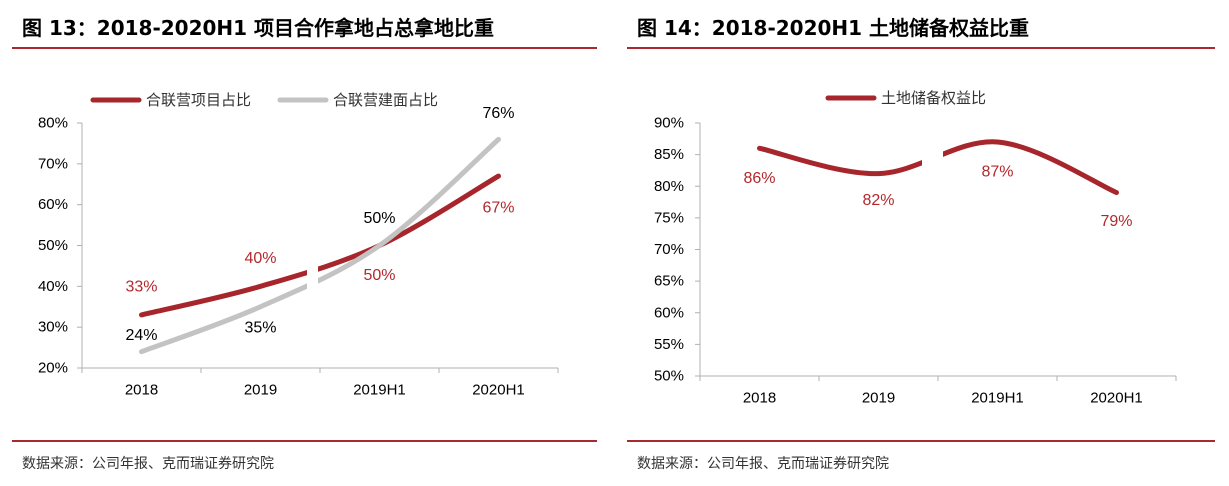 This screenshot has height=486, width=1229. Describe the element at coordinates (258, 28) in the screenshot. I see `figure-13-title: 图 13：2018-2020H1 项目合作拿地占总拿地比重` at that location.